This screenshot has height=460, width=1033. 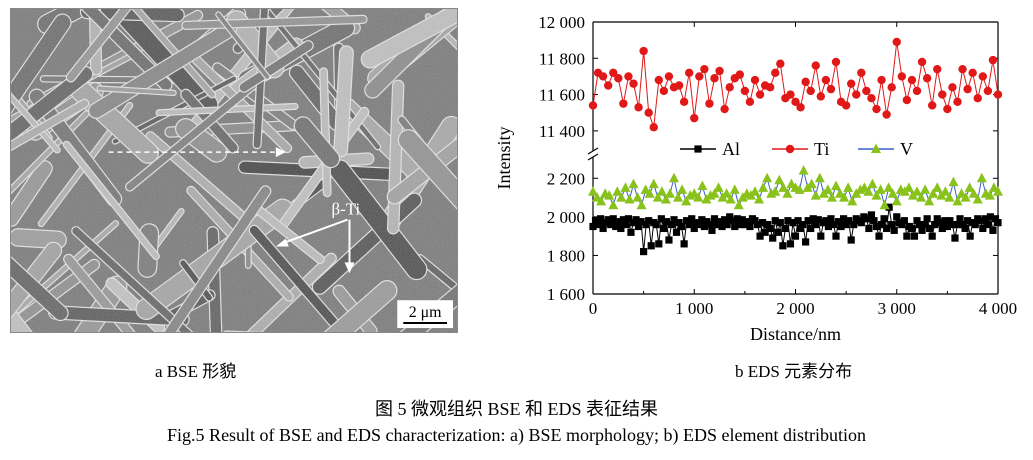 What do you see at coordinates (504, 158) in the screenshot?
I see `y-axis-label: Intensity` at bounding box center [504, 158].